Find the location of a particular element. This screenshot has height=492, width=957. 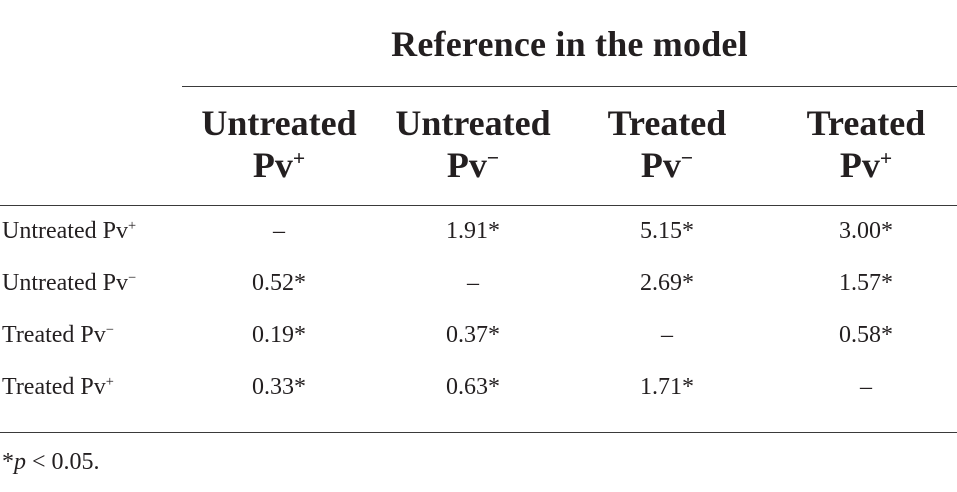

column-header-treated-pv-plus: Treated Pv+ is located at coordinates (864, 144).